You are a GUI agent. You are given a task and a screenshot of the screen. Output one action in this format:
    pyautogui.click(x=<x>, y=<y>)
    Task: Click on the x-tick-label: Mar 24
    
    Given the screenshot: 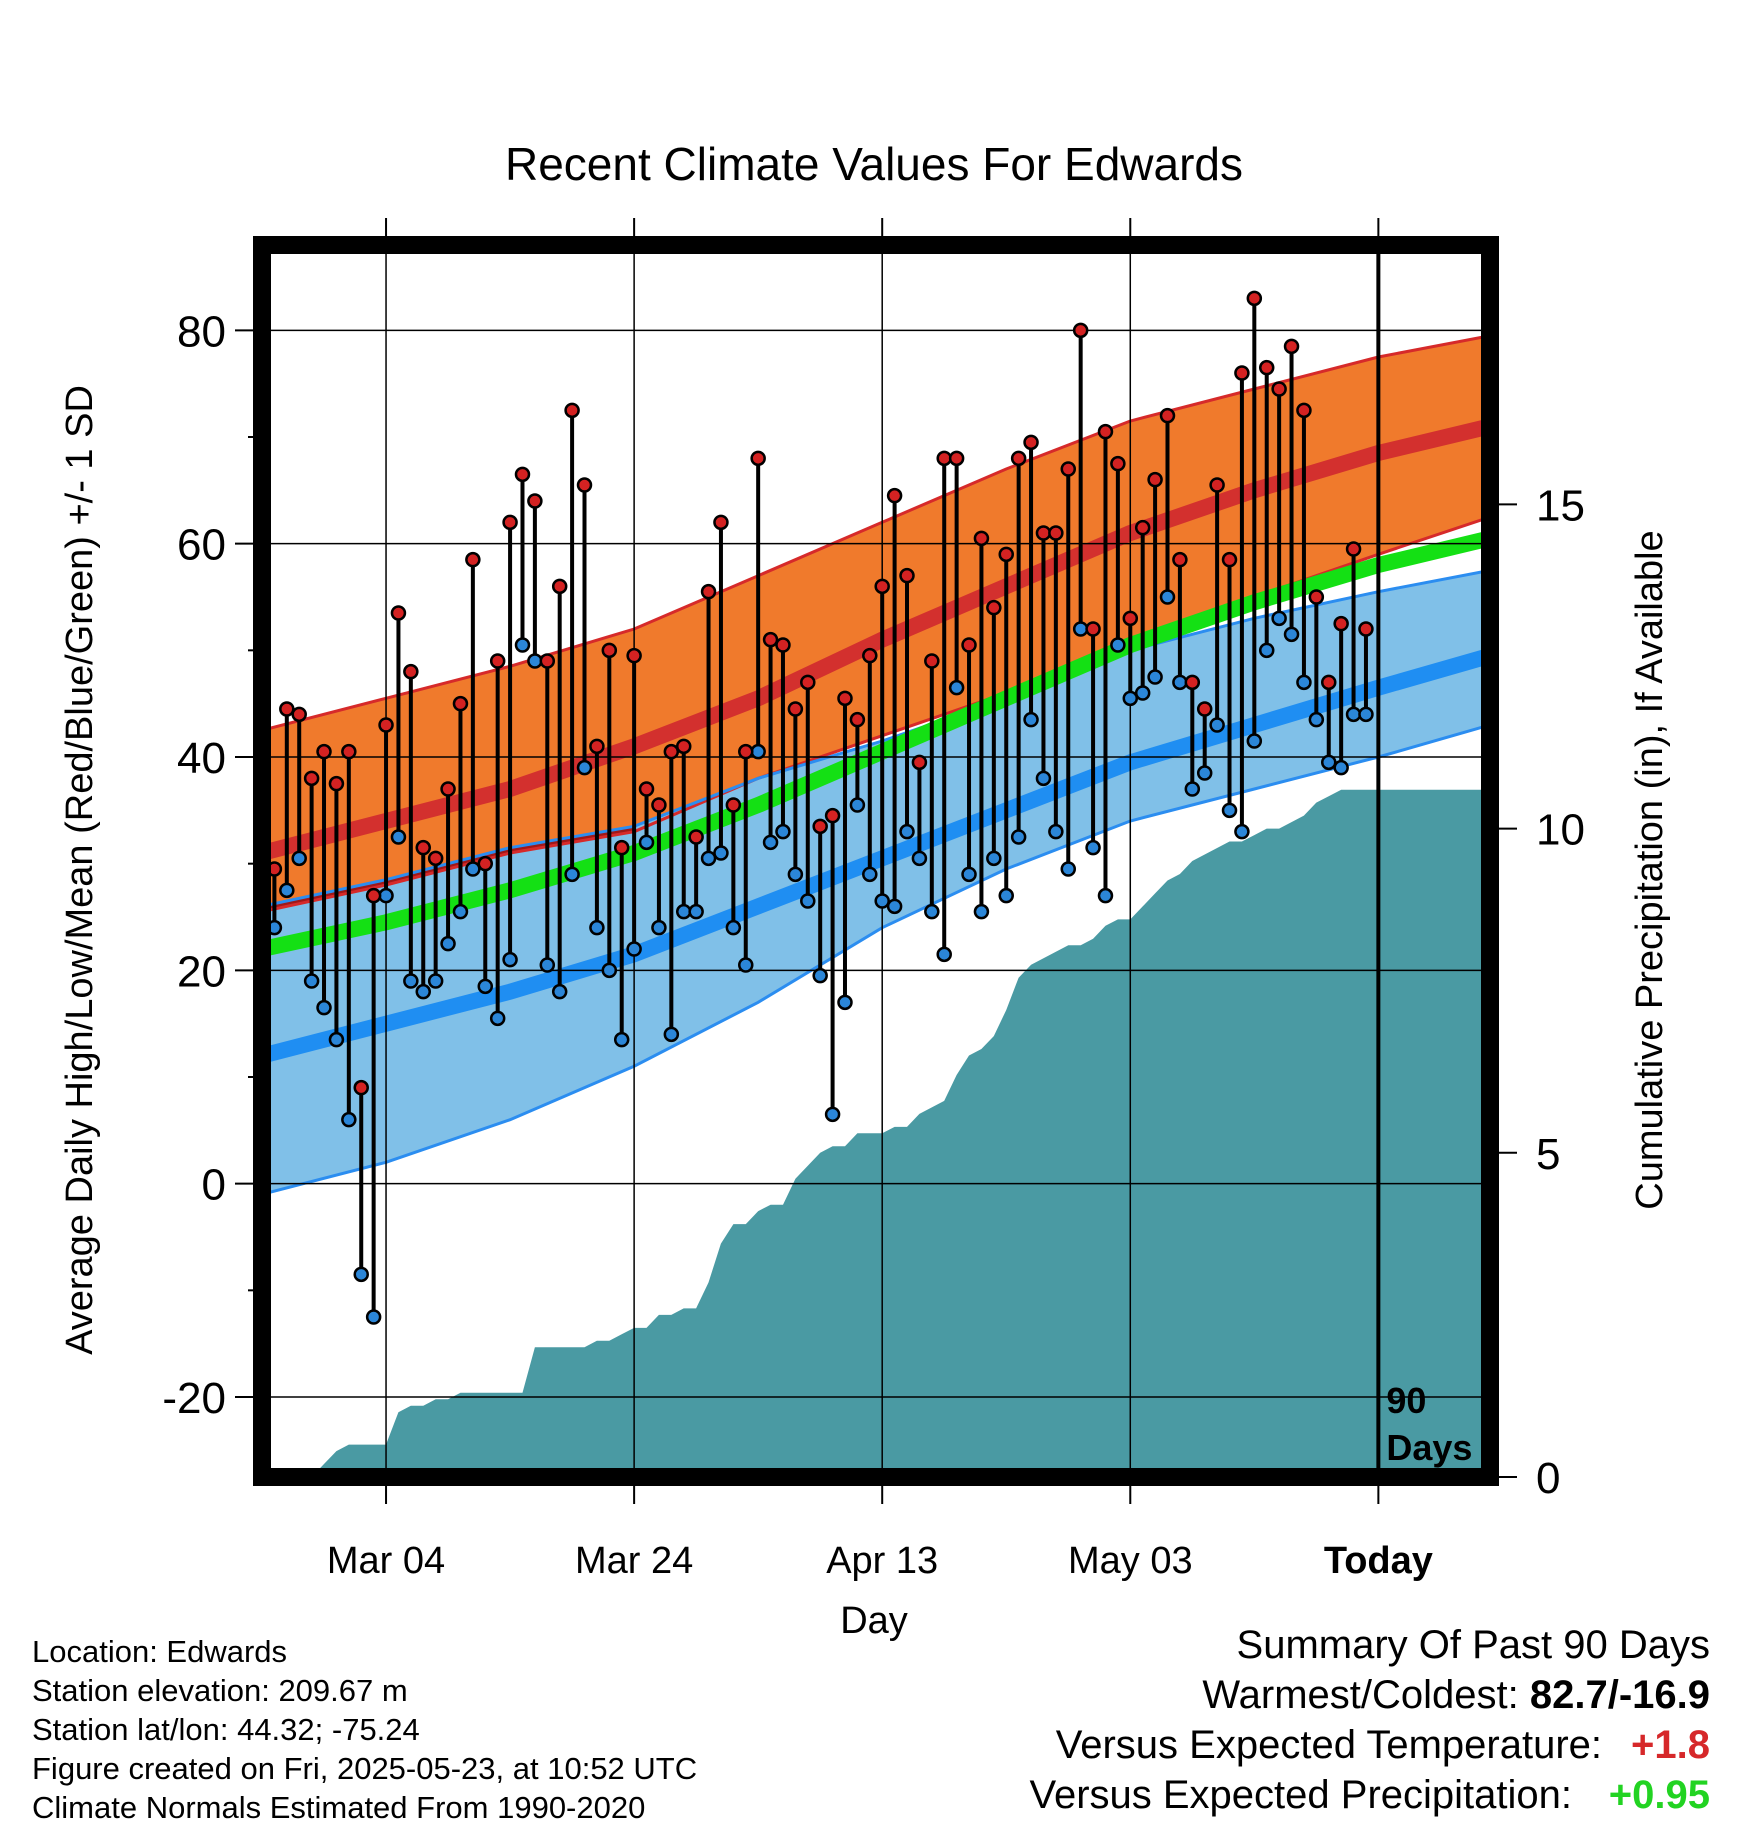 What is the action you would take?
    pyautogui.click(x=634, y=1561)
    